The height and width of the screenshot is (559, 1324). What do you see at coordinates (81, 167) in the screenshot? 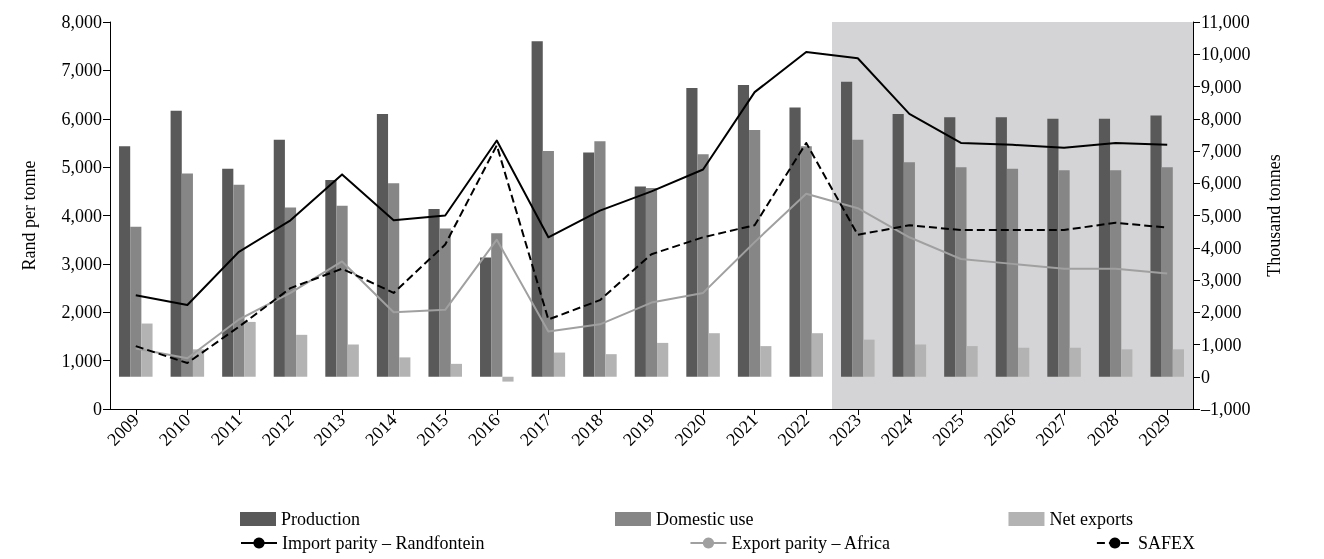
I see `y-tick-label: 5,000` at bounding box center [81, 167].